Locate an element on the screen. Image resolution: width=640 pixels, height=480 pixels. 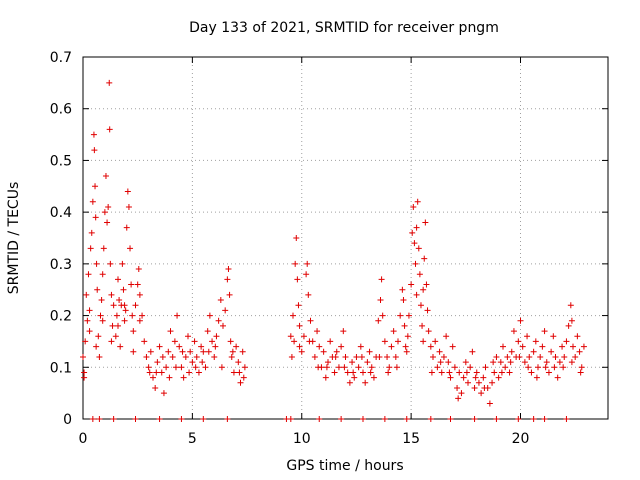
y-tick-label: 0.2 is located at coordinates (61, 317).